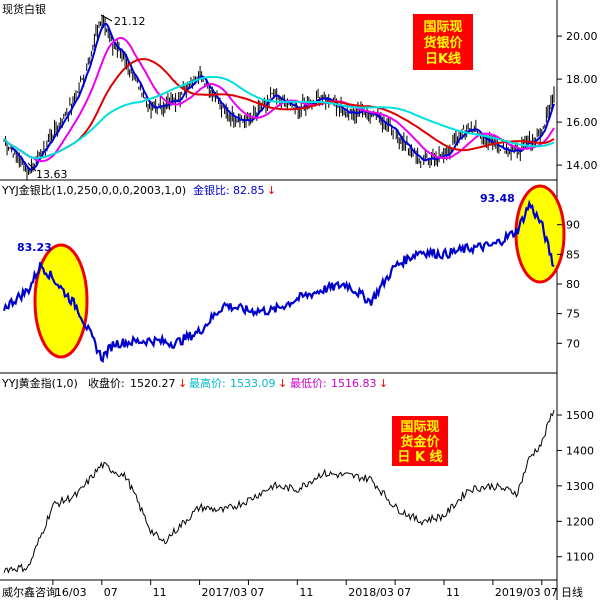 The height and width of the screenshot is (600, 600). Describe the element at coordinates (24, 9) in the screenshot. I see `silver-panel-title: 现货白银` at that location.